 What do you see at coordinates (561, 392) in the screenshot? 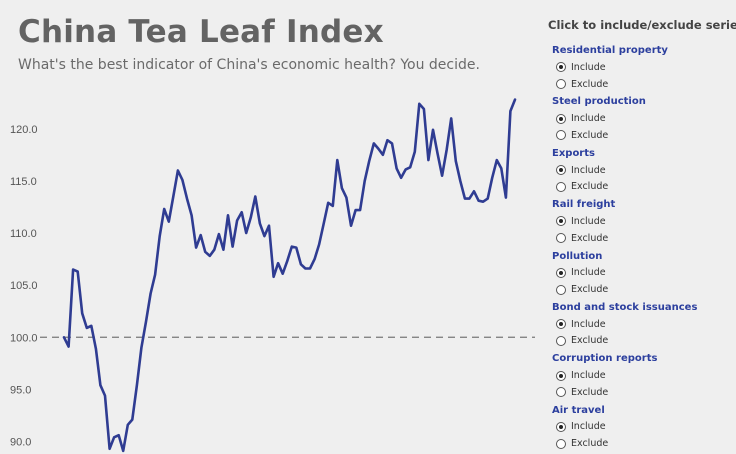
I see `exclude-radio-corruption-reports` at bounding box center [561, 392].